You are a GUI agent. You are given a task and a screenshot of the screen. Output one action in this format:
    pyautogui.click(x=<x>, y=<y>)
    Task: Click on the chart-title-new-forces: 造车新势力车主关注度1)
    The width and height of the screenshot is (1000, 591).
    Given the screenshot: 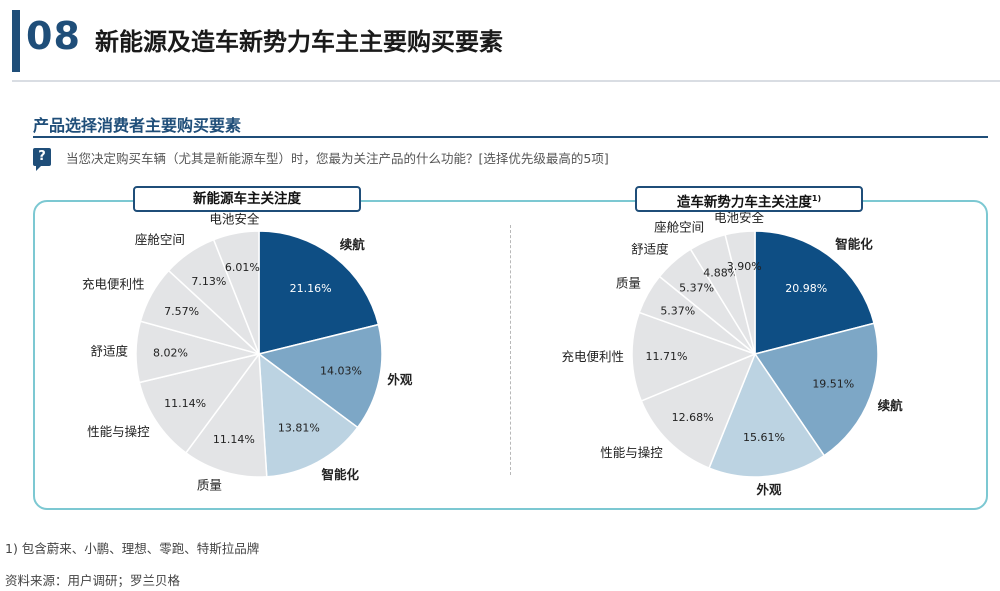 What is the action you would take?
    pyautogui.click(x=749, y=199)
    